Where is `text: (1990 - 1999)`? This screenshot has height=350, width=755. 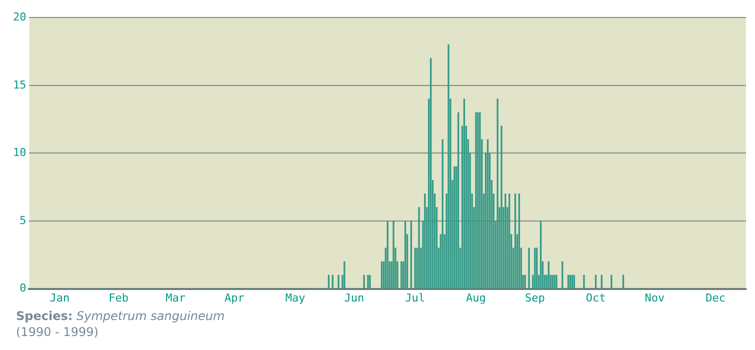 text: (1990 - 1999) is located at coordinates (58, 332).